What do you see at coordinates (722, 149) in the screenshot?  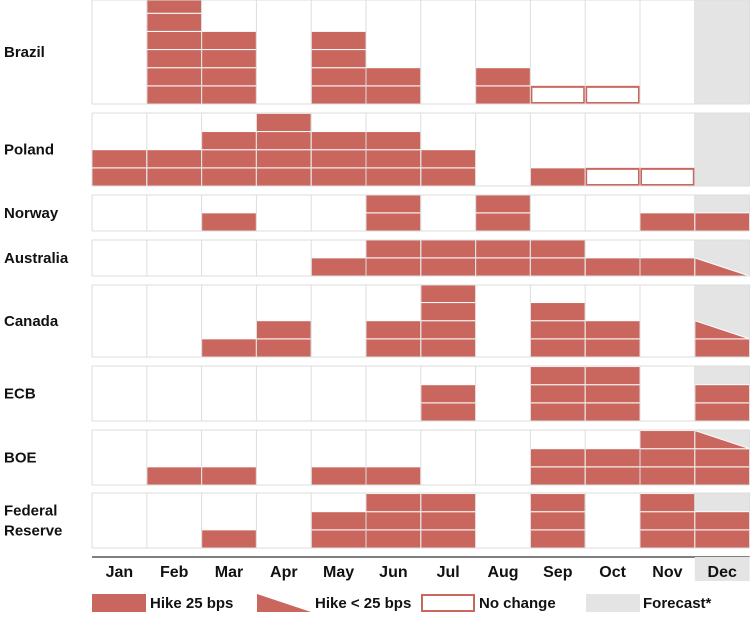 I see `forecast-bg-poland-dec` at bounding box center [722, 149].